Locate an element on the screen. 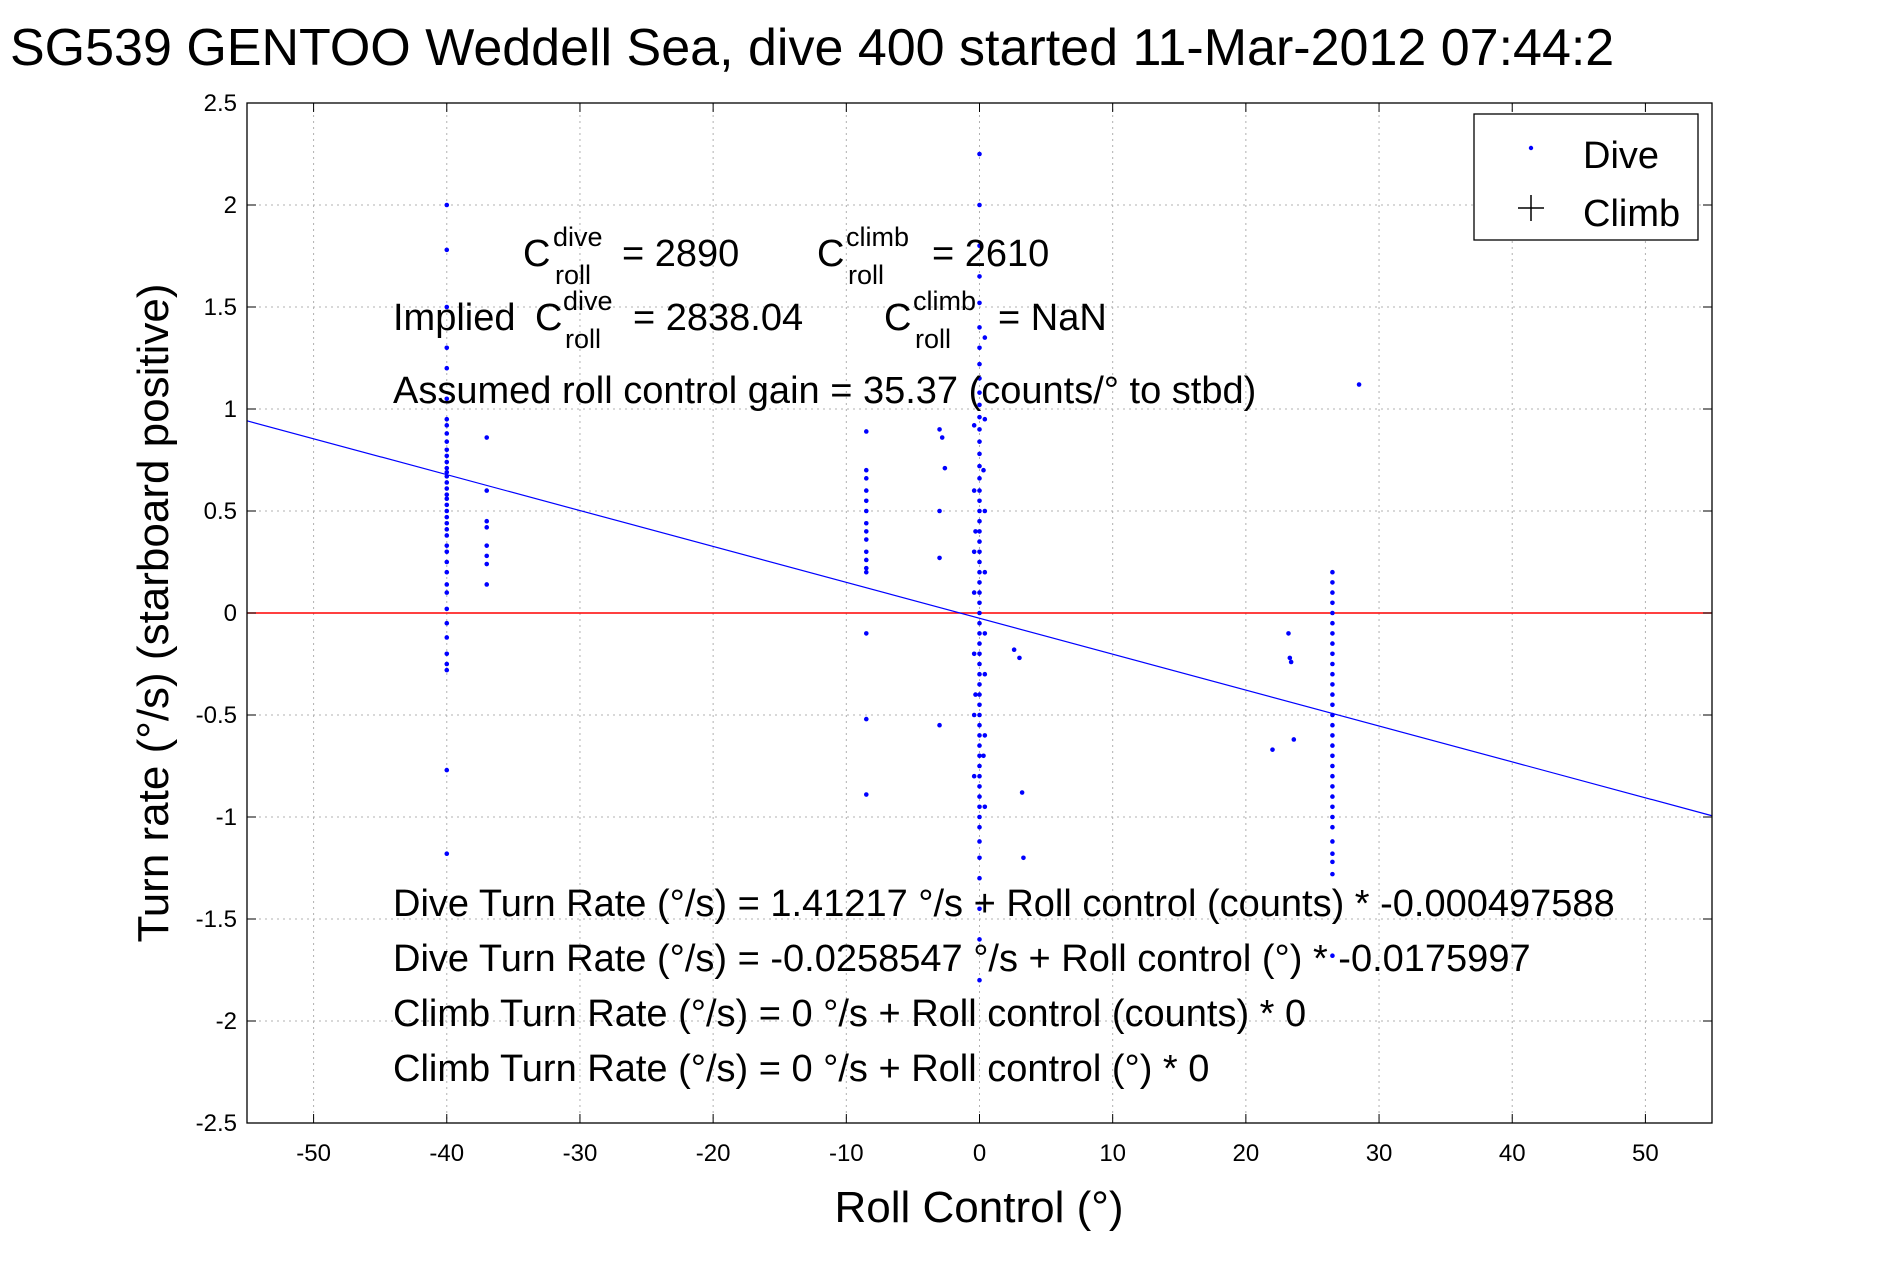 This screenshot has height=1262, width=1891. implied-climb-sup: climb is located at coordinates (944, 301).